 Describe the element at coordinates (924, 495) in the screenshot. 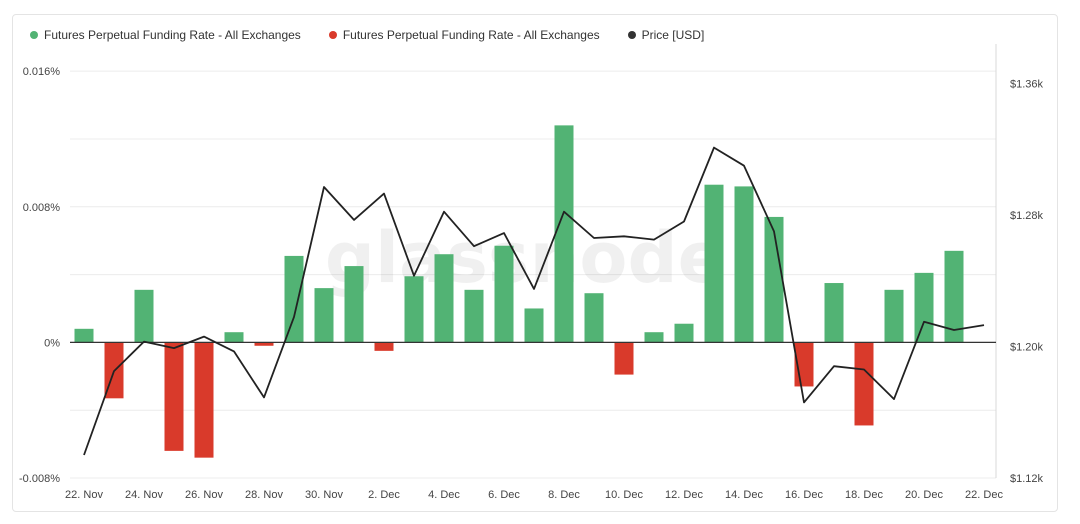

I see `x-tick-label: 20. Dec` at that location.